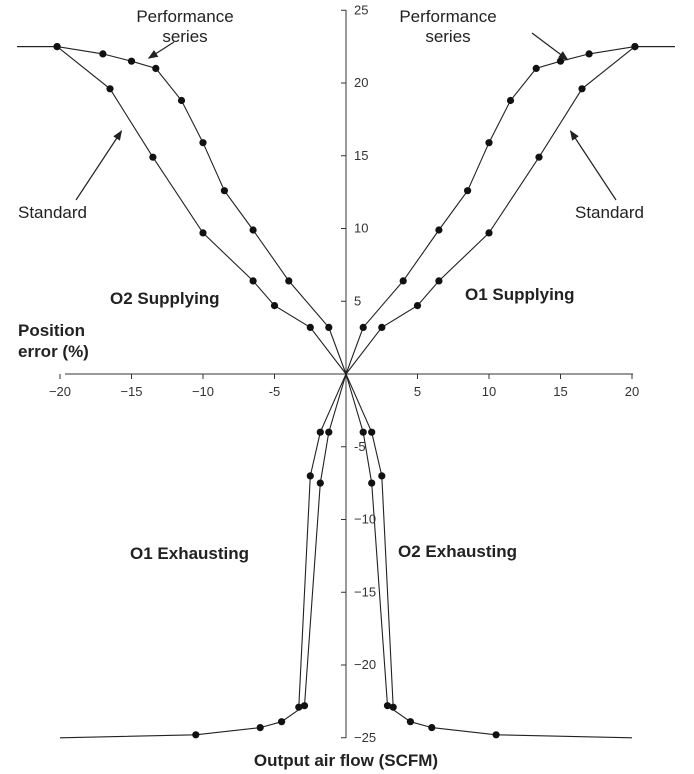 The width and height of the screenshot is (694, 774). I want to click on x-tick-label: 20, so click(632, 391).